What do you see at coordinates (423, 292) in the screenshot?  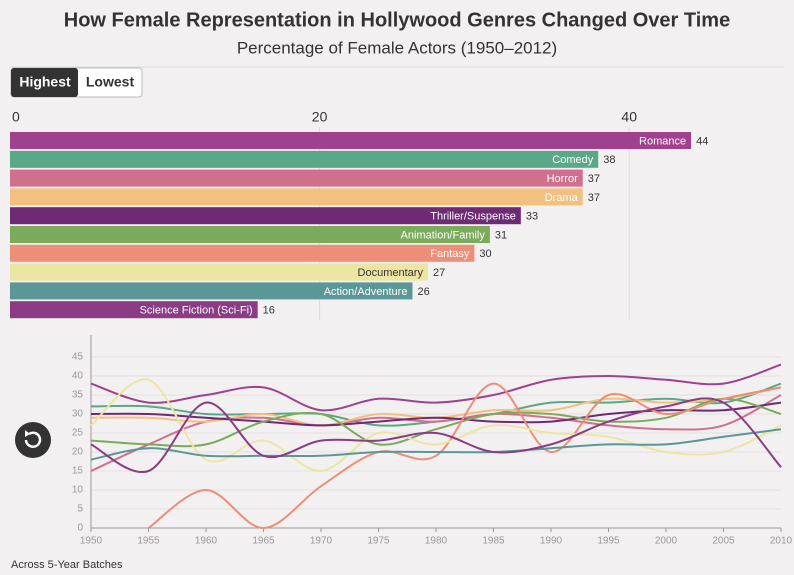 I see `value-label: 26` at bounding box center [423, 292].